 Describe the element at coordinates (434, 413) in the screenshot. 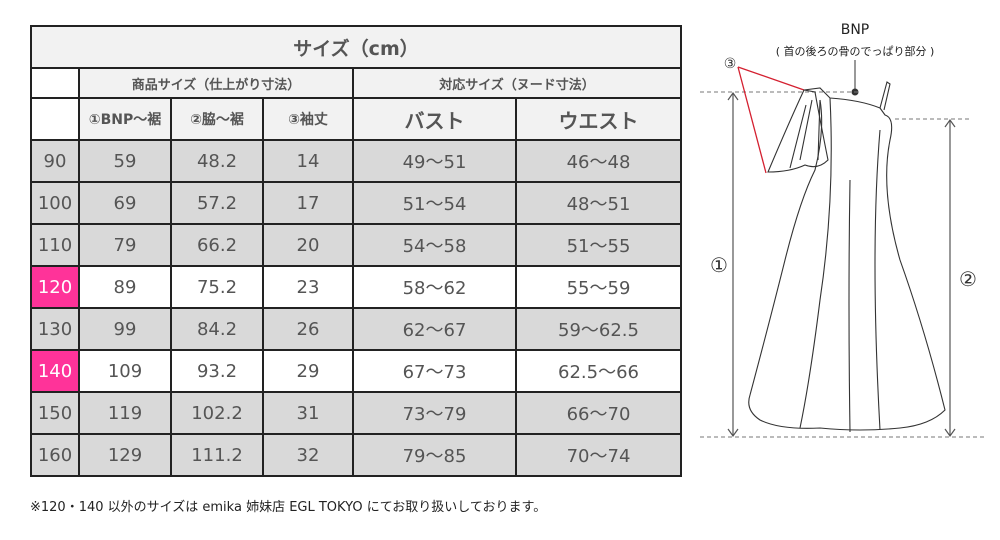

I see `cell-bust: 73～79` at that location.